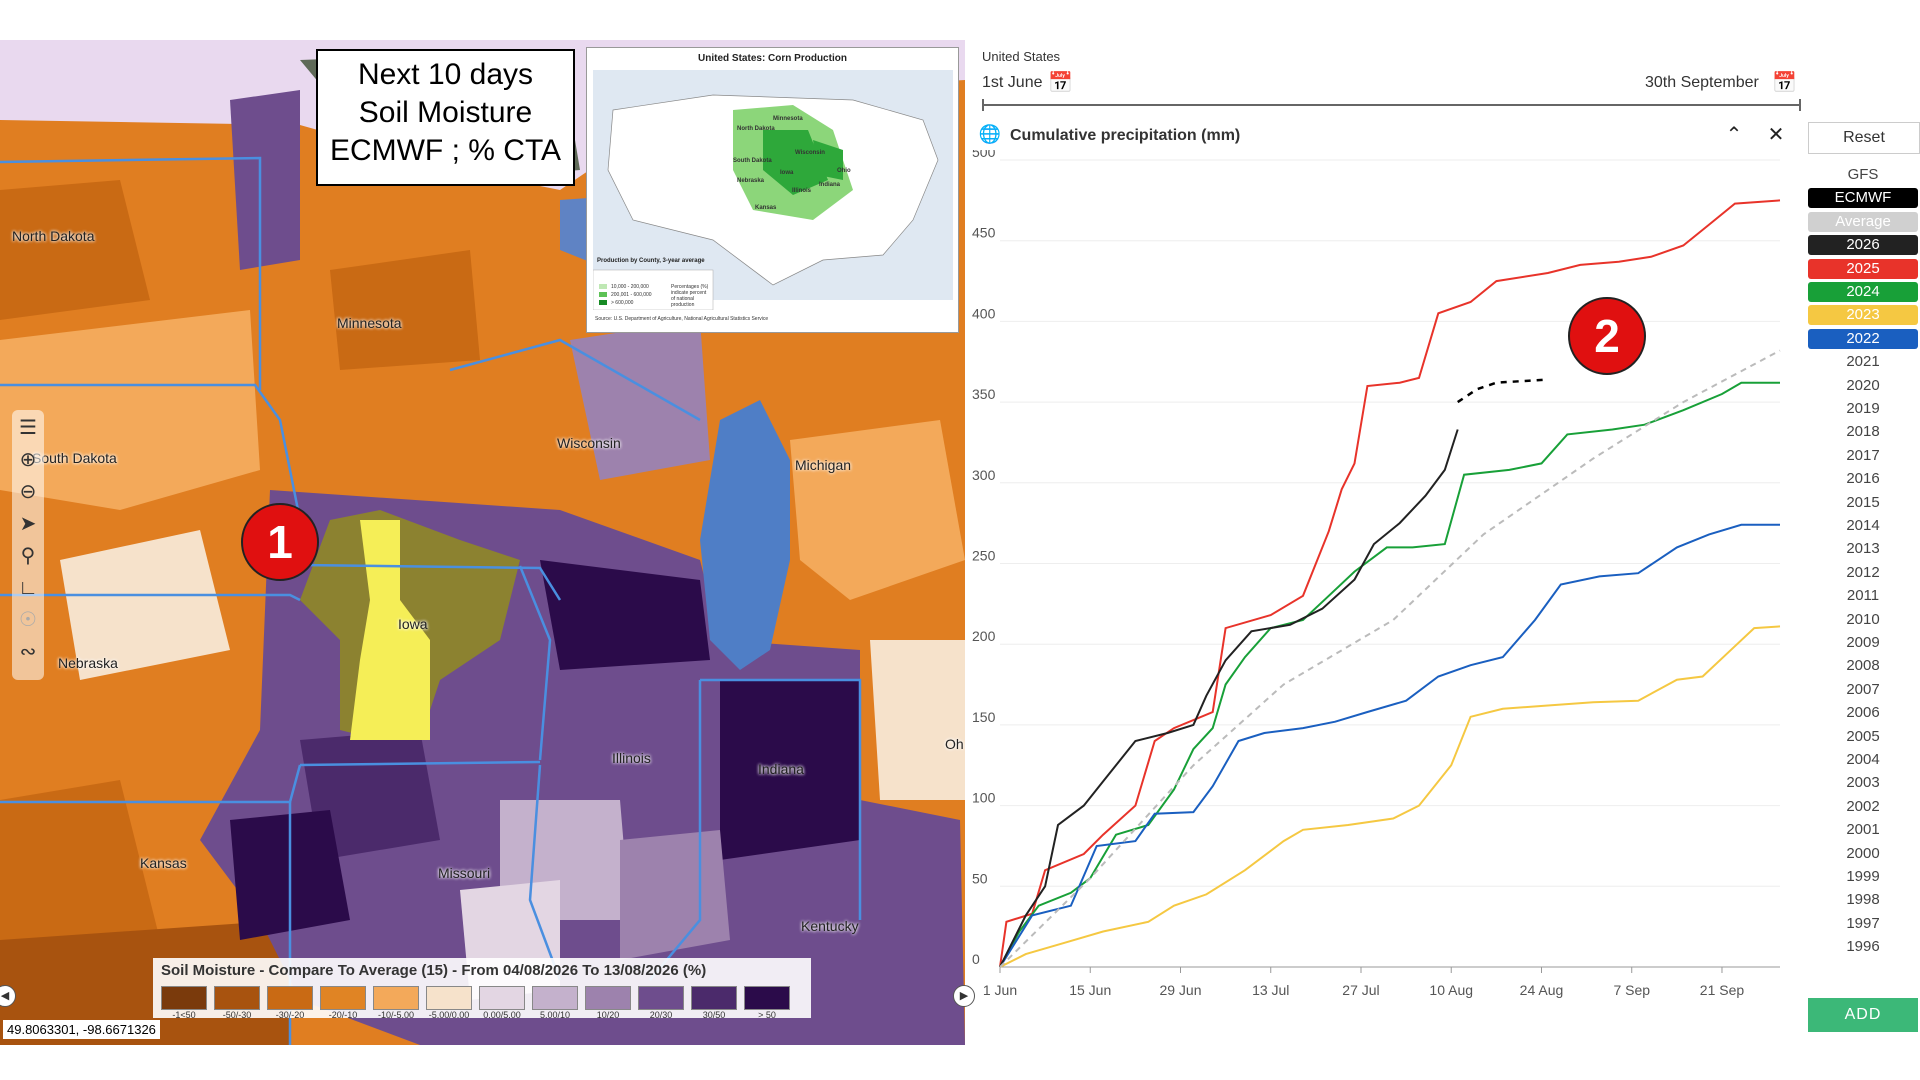 Image resolution: width=1920 pixels, height=1080 pixels. What do you see at coordinates (1000, 990) in the screenshot?
I see `x-tick-label: 1 Jun` at bounding box center [1000, 990].